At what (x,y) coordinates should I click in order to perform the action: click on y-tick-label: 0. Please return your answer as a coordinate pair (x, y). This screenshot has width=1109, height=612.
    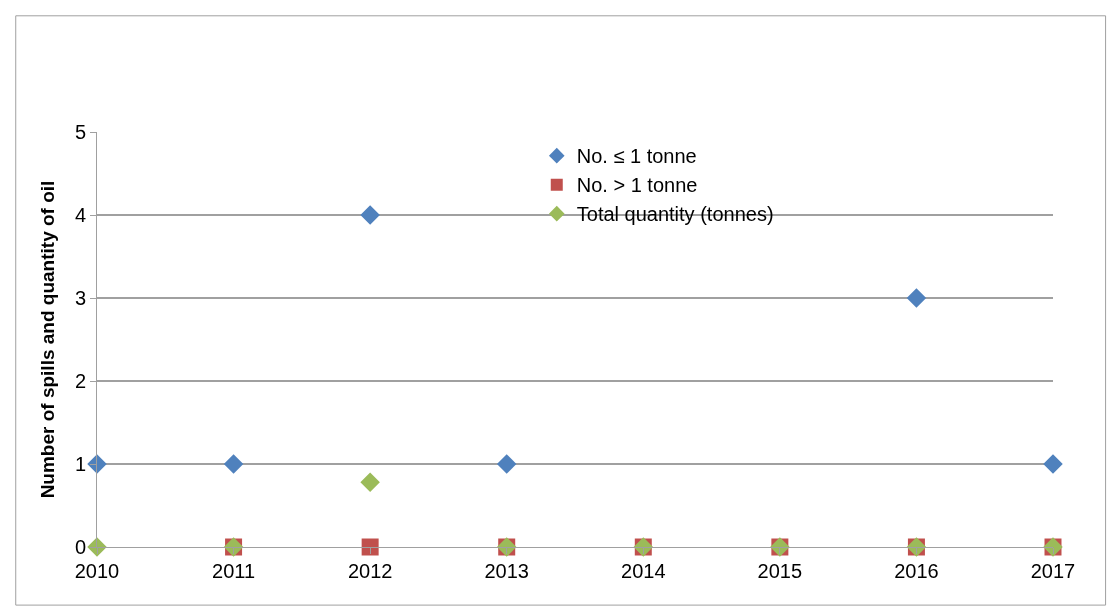
    Looking at the image, I should click on (80, 547).